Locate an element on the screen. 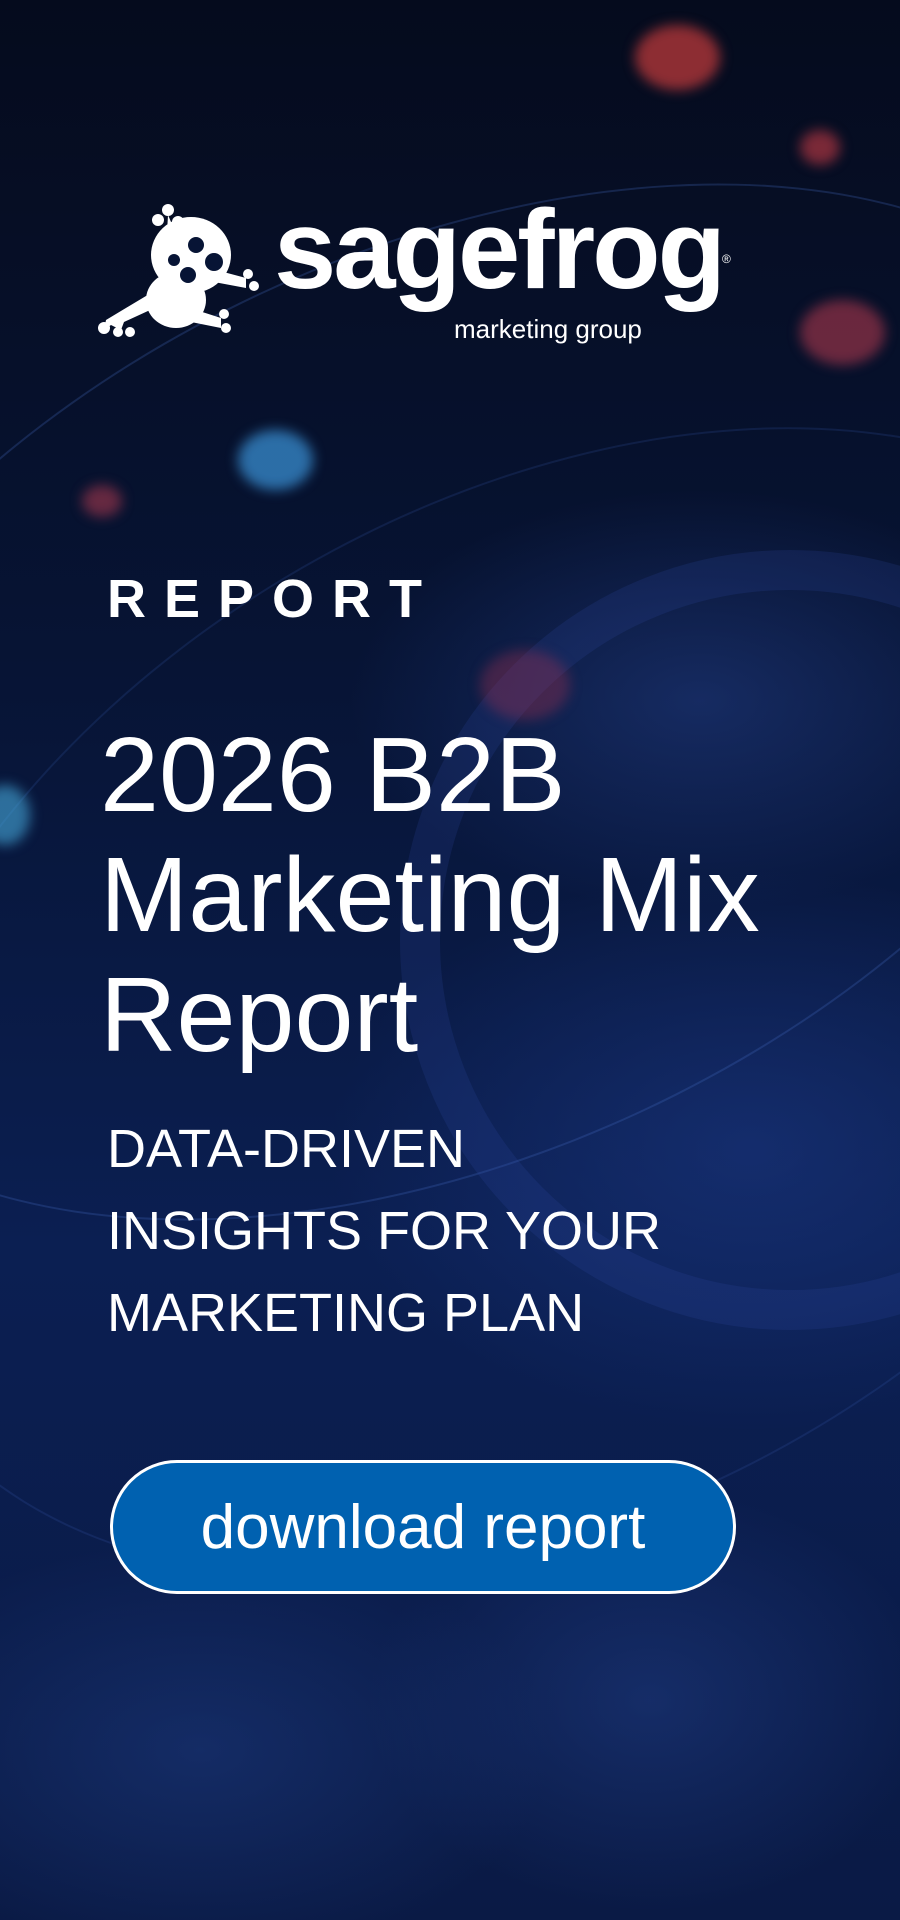 The height and width of the screenshot is (1920, 900). subtitle-line: MARKETING PLAN is located at coordinates (346, 1313).